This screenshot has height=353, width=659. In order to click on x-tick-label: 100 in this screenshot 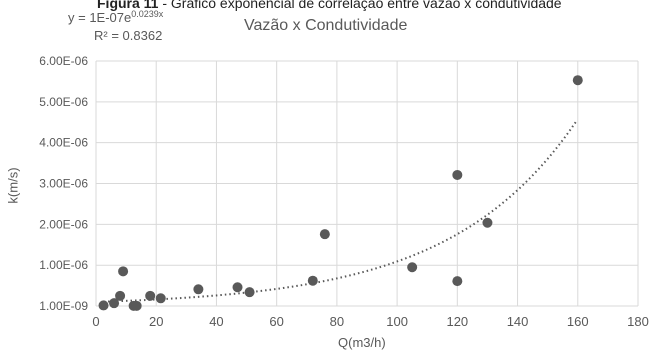, I will do `click(397, 321)`.